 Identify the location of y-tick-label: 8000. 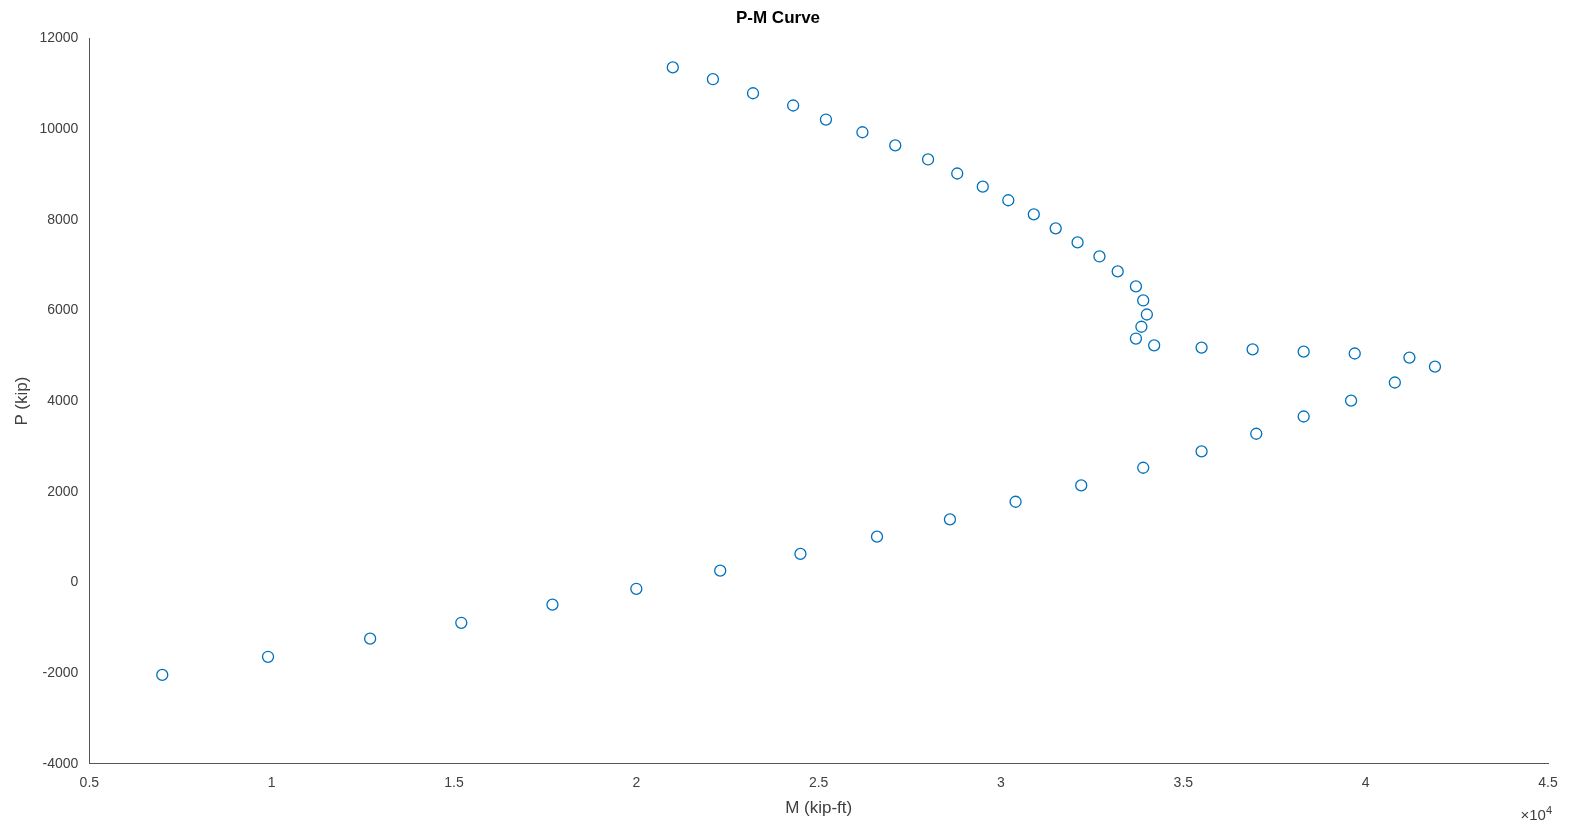
(63, 218).